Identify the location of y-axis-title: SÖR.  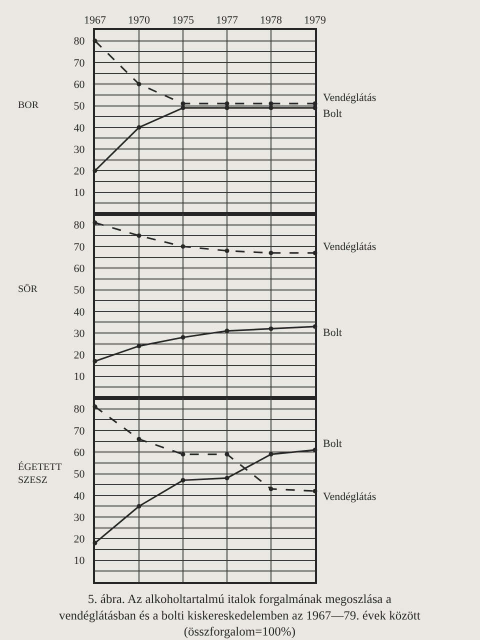
(28, 289).